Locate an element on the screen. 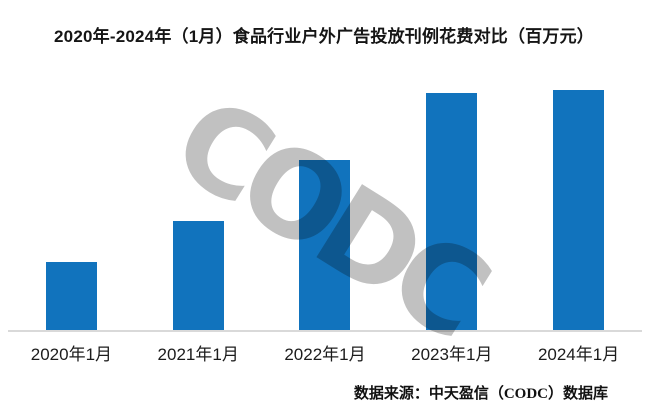  x-axis-label: 2020年1月 is located at coordinates (71, 354).